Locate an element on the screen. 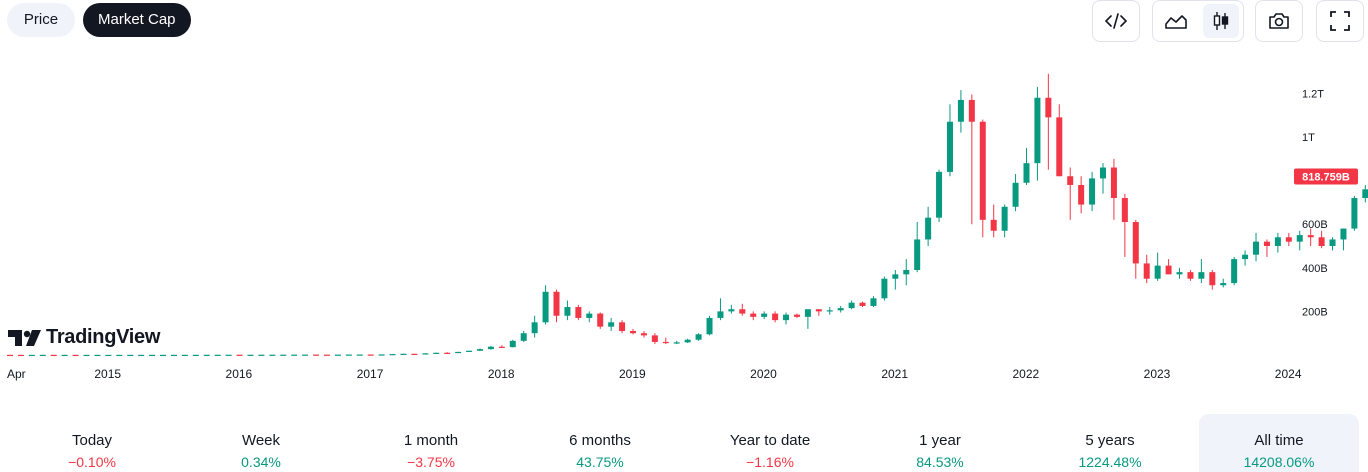  camera-icon is located at coordinates (1279, 21).